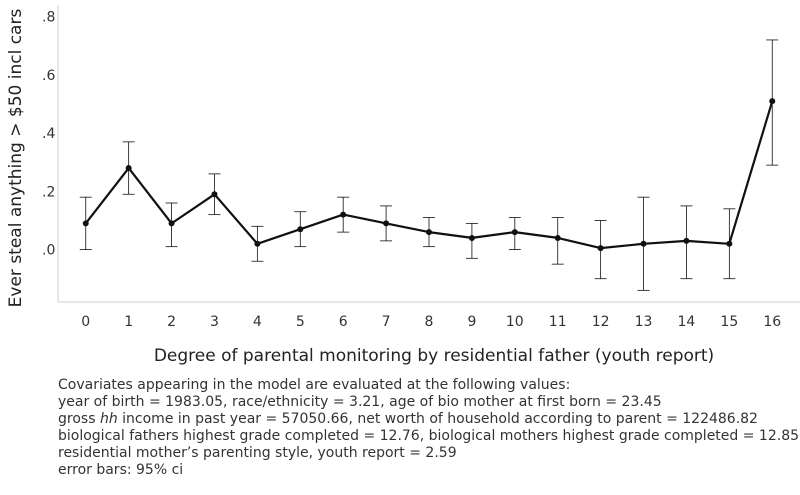 Image resolution: width=800 pixels, height=495 pixels. Describe the element at coordinates (772, 322) in the screenshot. I see `x-tick-label: 16` at that location.